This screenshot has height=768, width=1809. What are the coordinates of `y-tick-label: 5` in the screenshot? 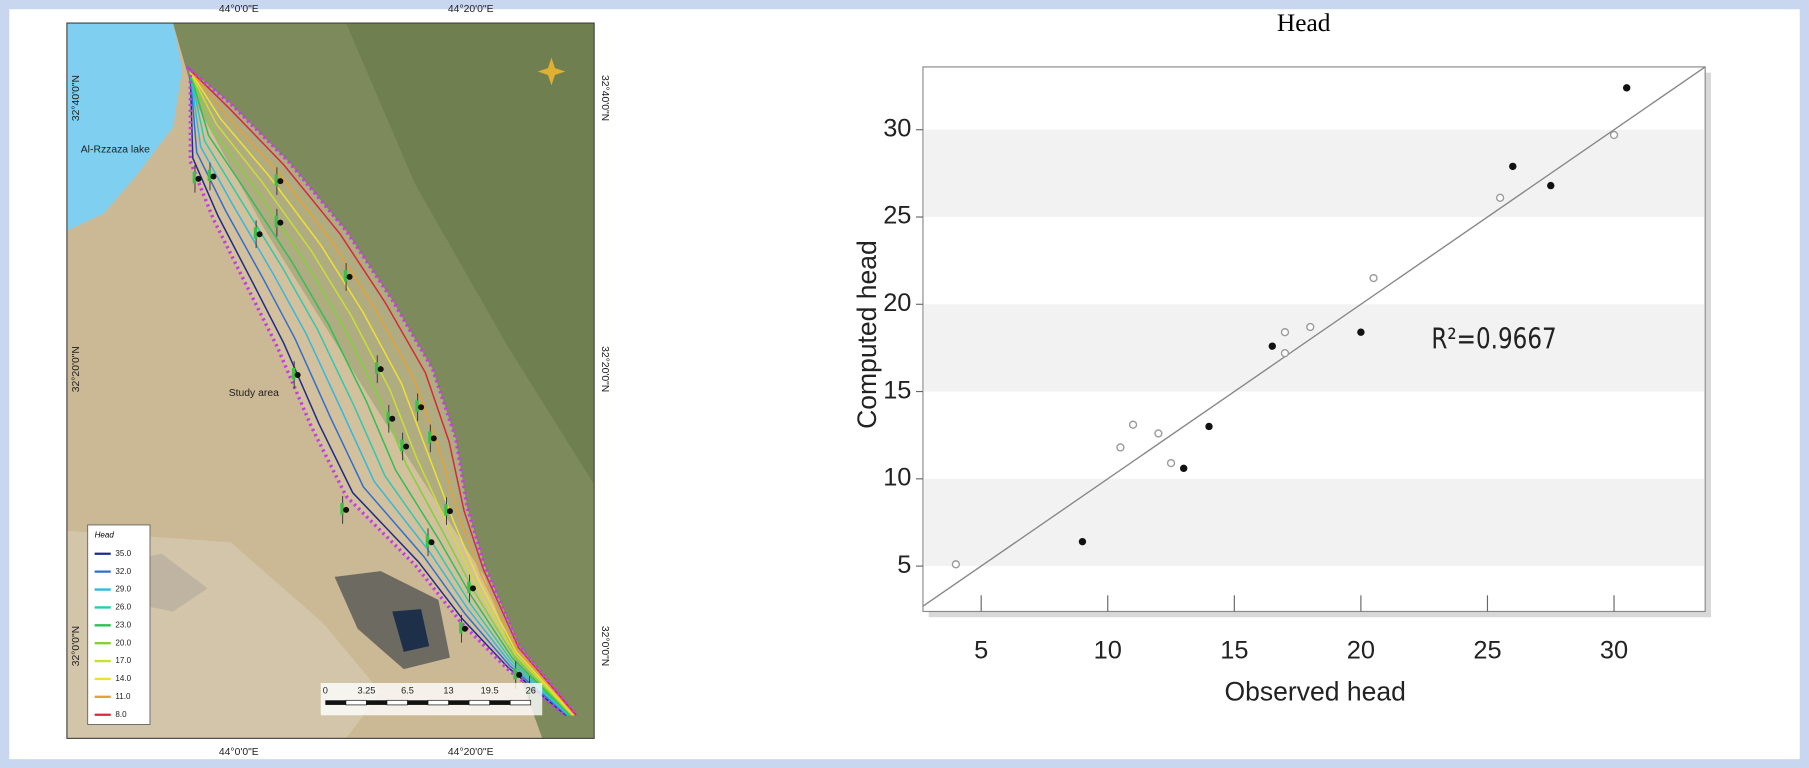 It's located at (904, 565).